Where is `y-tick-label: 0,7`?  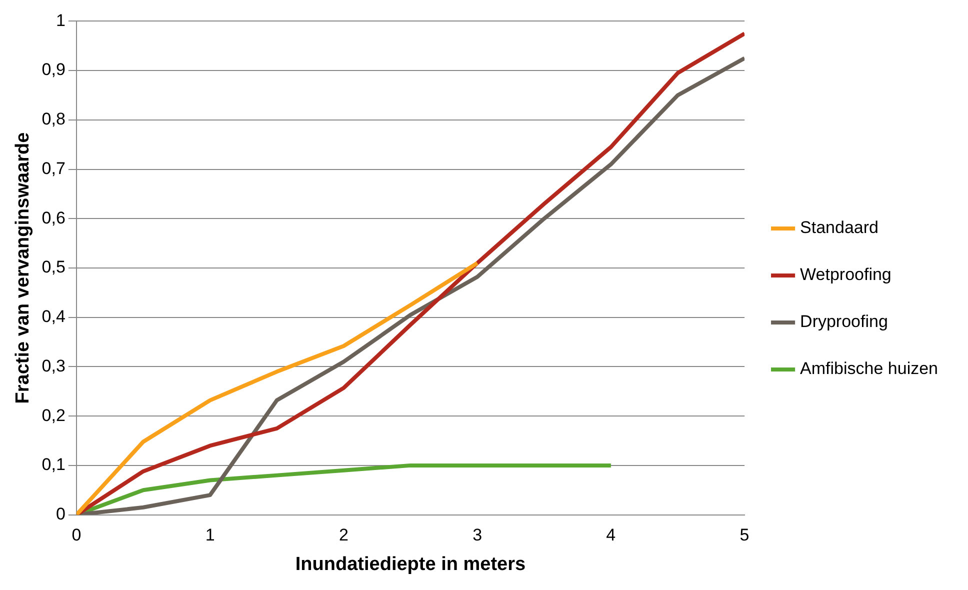 y-tick-label: 0,7 is located at coordinates (54, 168).